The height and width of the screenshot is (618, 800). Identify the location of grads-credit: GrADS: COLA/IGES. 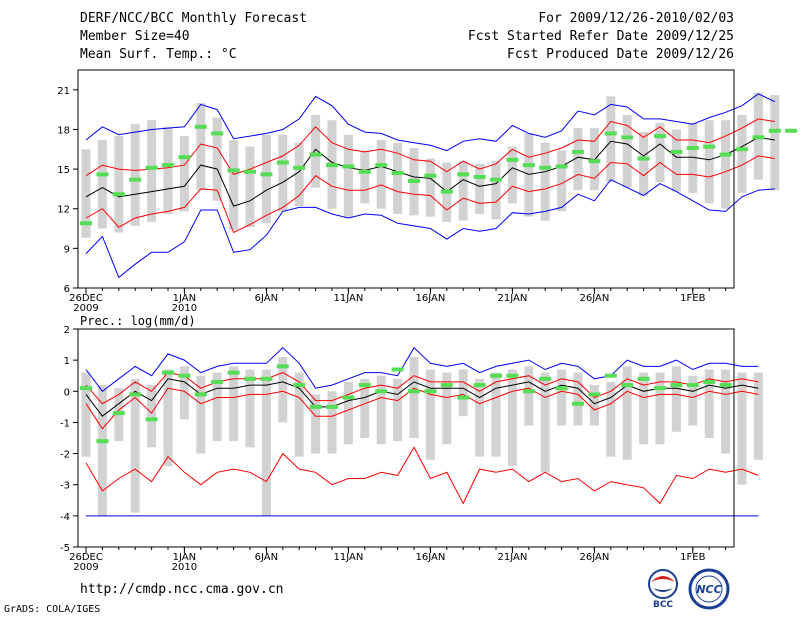
(52, 609).